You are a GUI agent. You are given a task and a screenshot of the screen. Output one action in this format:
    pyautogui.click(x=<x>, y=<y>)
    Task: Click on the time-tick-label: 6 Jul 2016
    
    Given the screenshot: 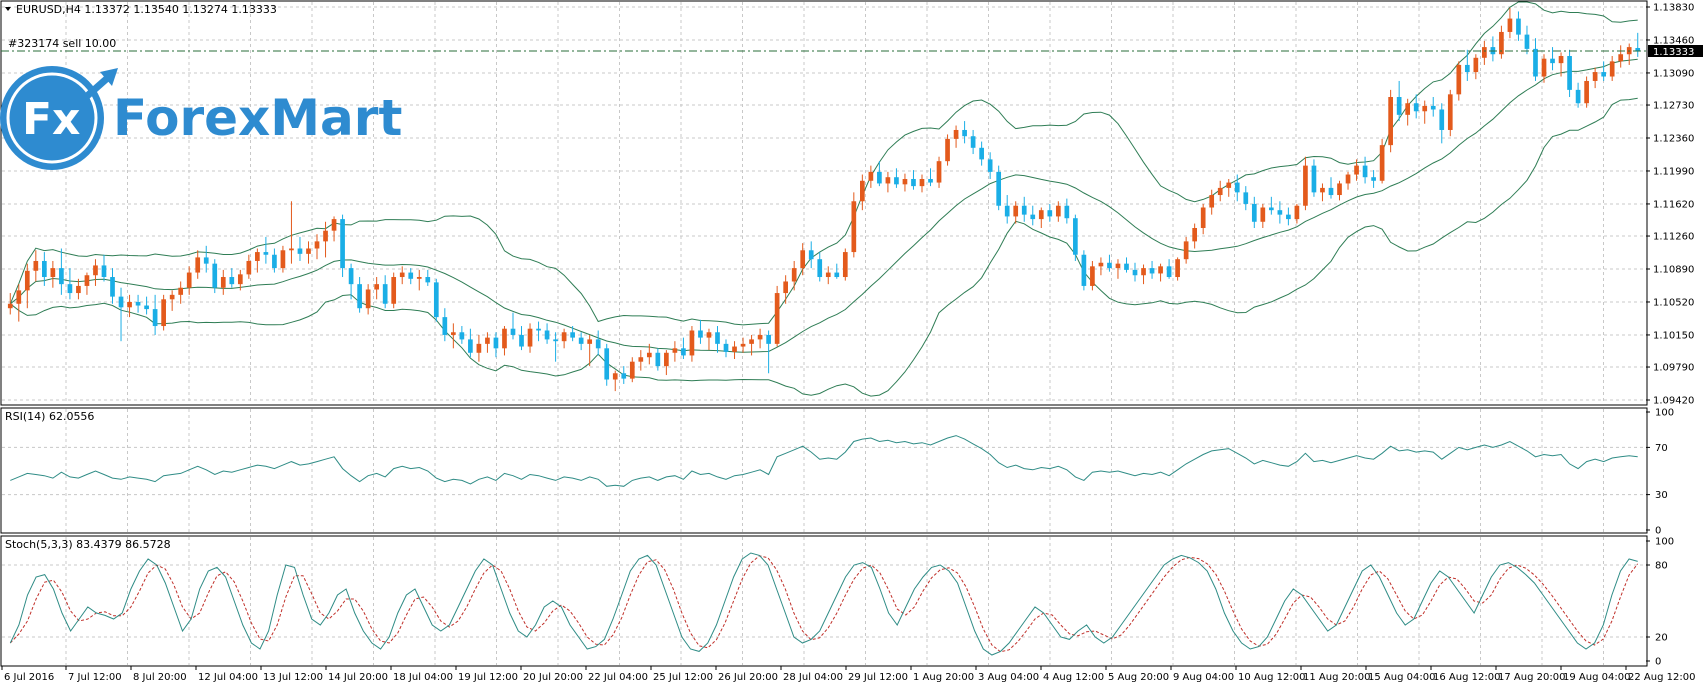 What is the action you would take?
    pyautogui.click(x=29, y=677)
    